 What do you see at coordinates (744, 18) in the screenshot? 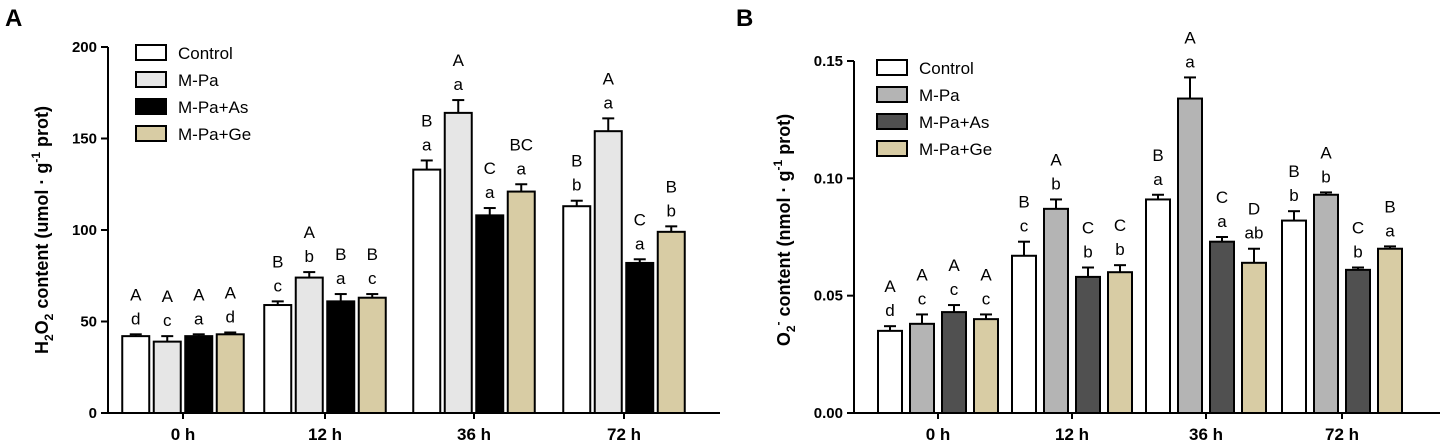
I see `panel-label: B` at bounding box center [744, 18].